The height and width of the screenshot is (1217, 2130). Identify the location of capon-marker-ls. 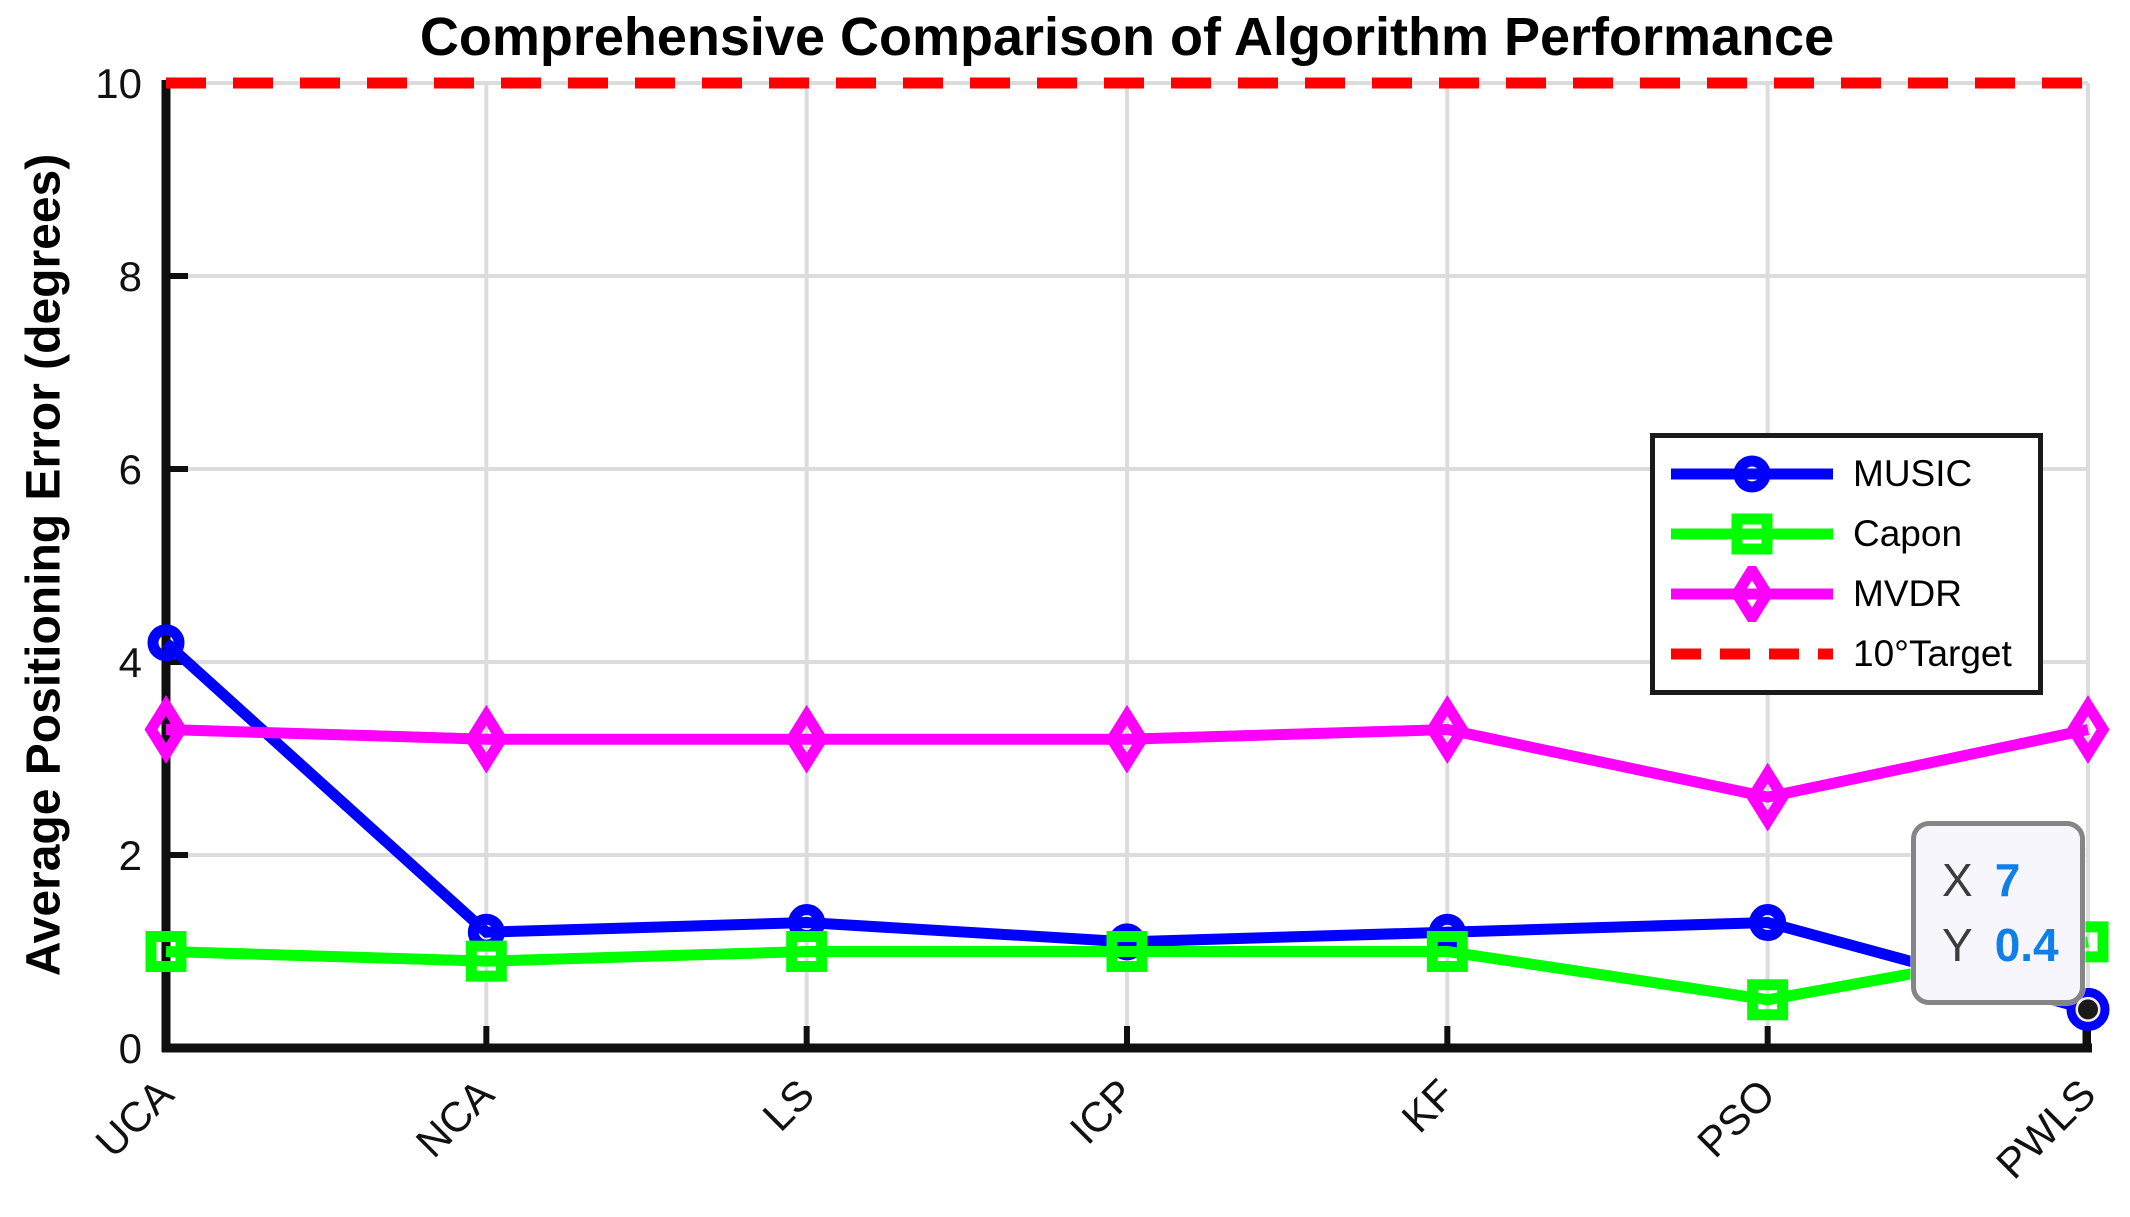
(807, 951).